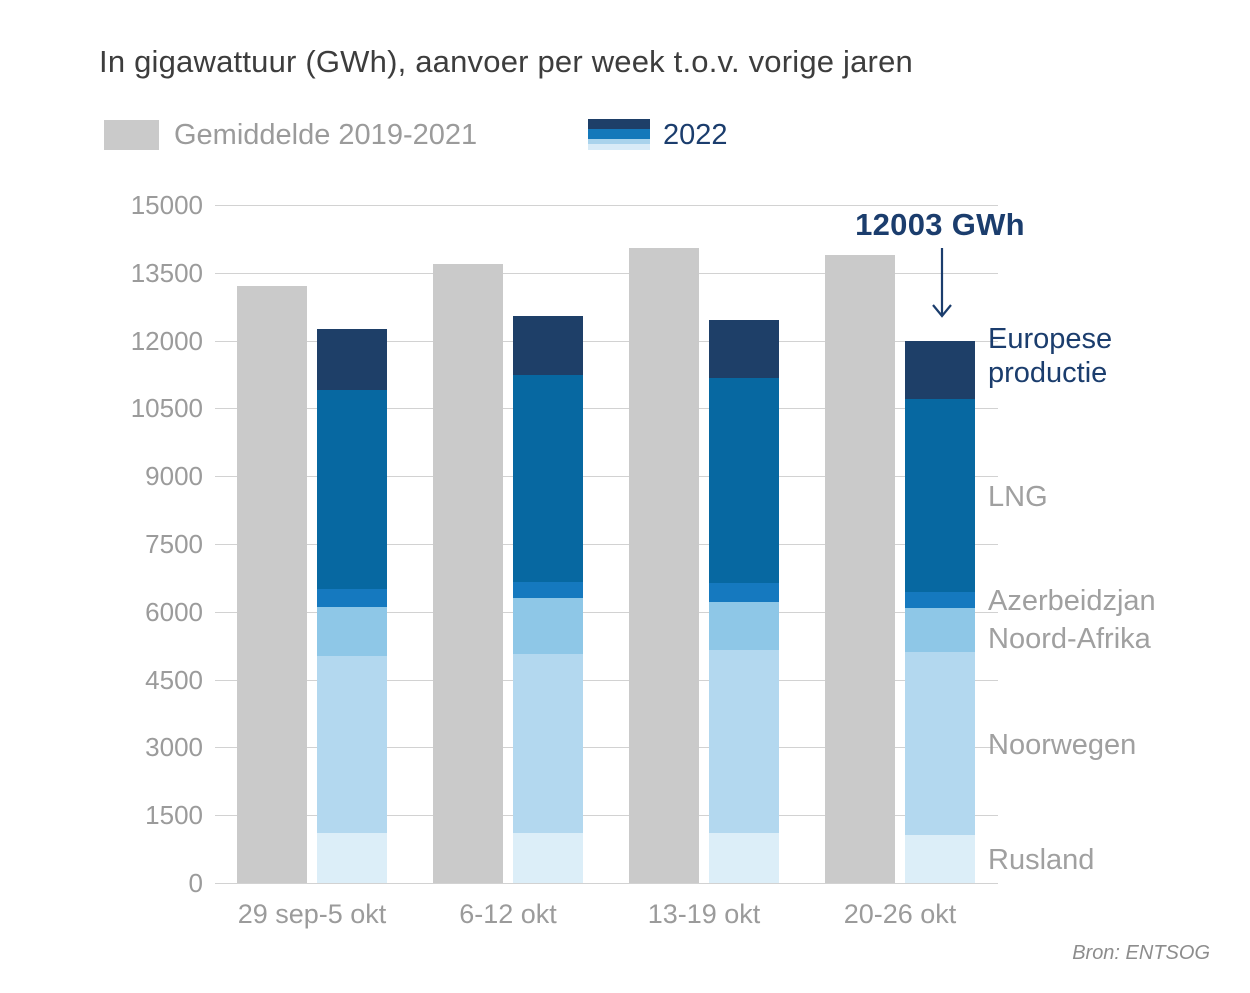  I want to click on segment-label-noord-afrika: Noord-Afrika, so click(1069, 639).